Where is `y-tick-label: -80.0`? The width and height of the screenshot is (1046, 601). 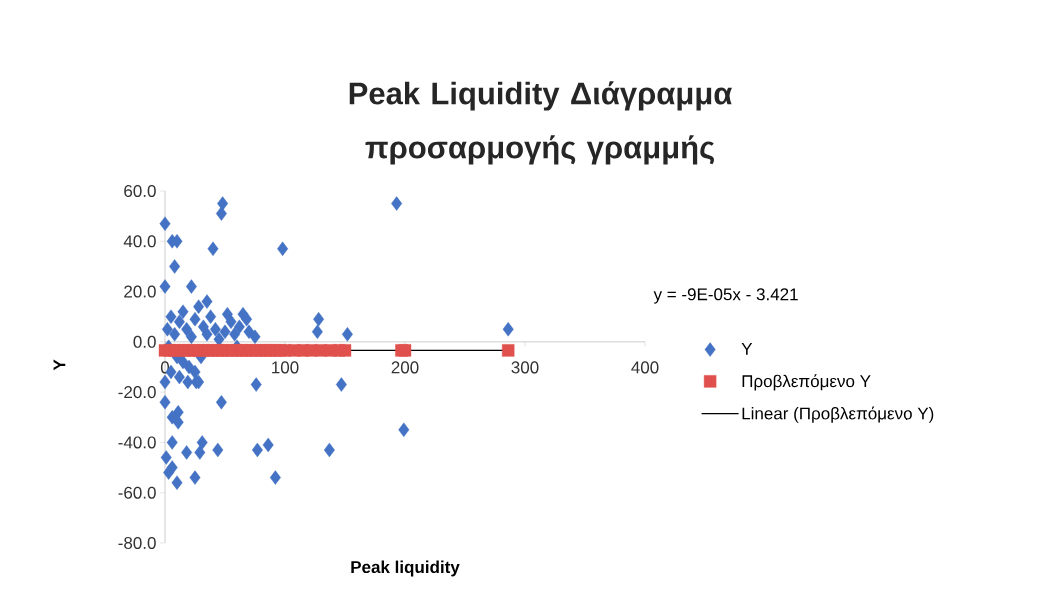 y-tick-label: -80.0 is located at coordinates (137, 543).